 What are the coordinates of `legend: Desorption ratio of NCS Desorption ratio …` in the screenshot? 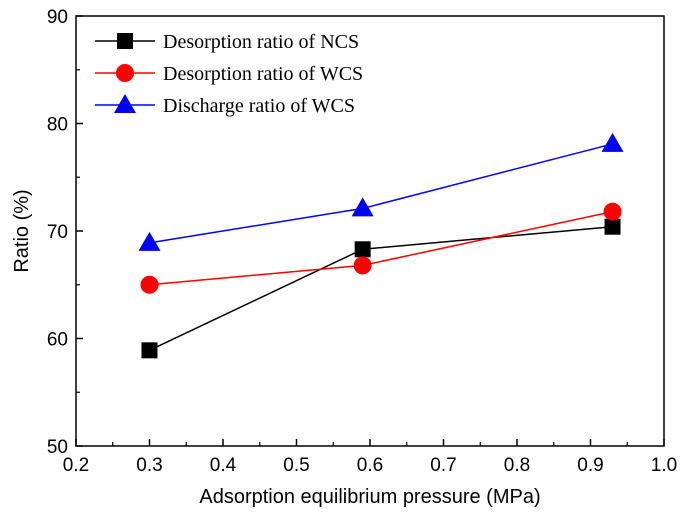 It's located at (229, 74).